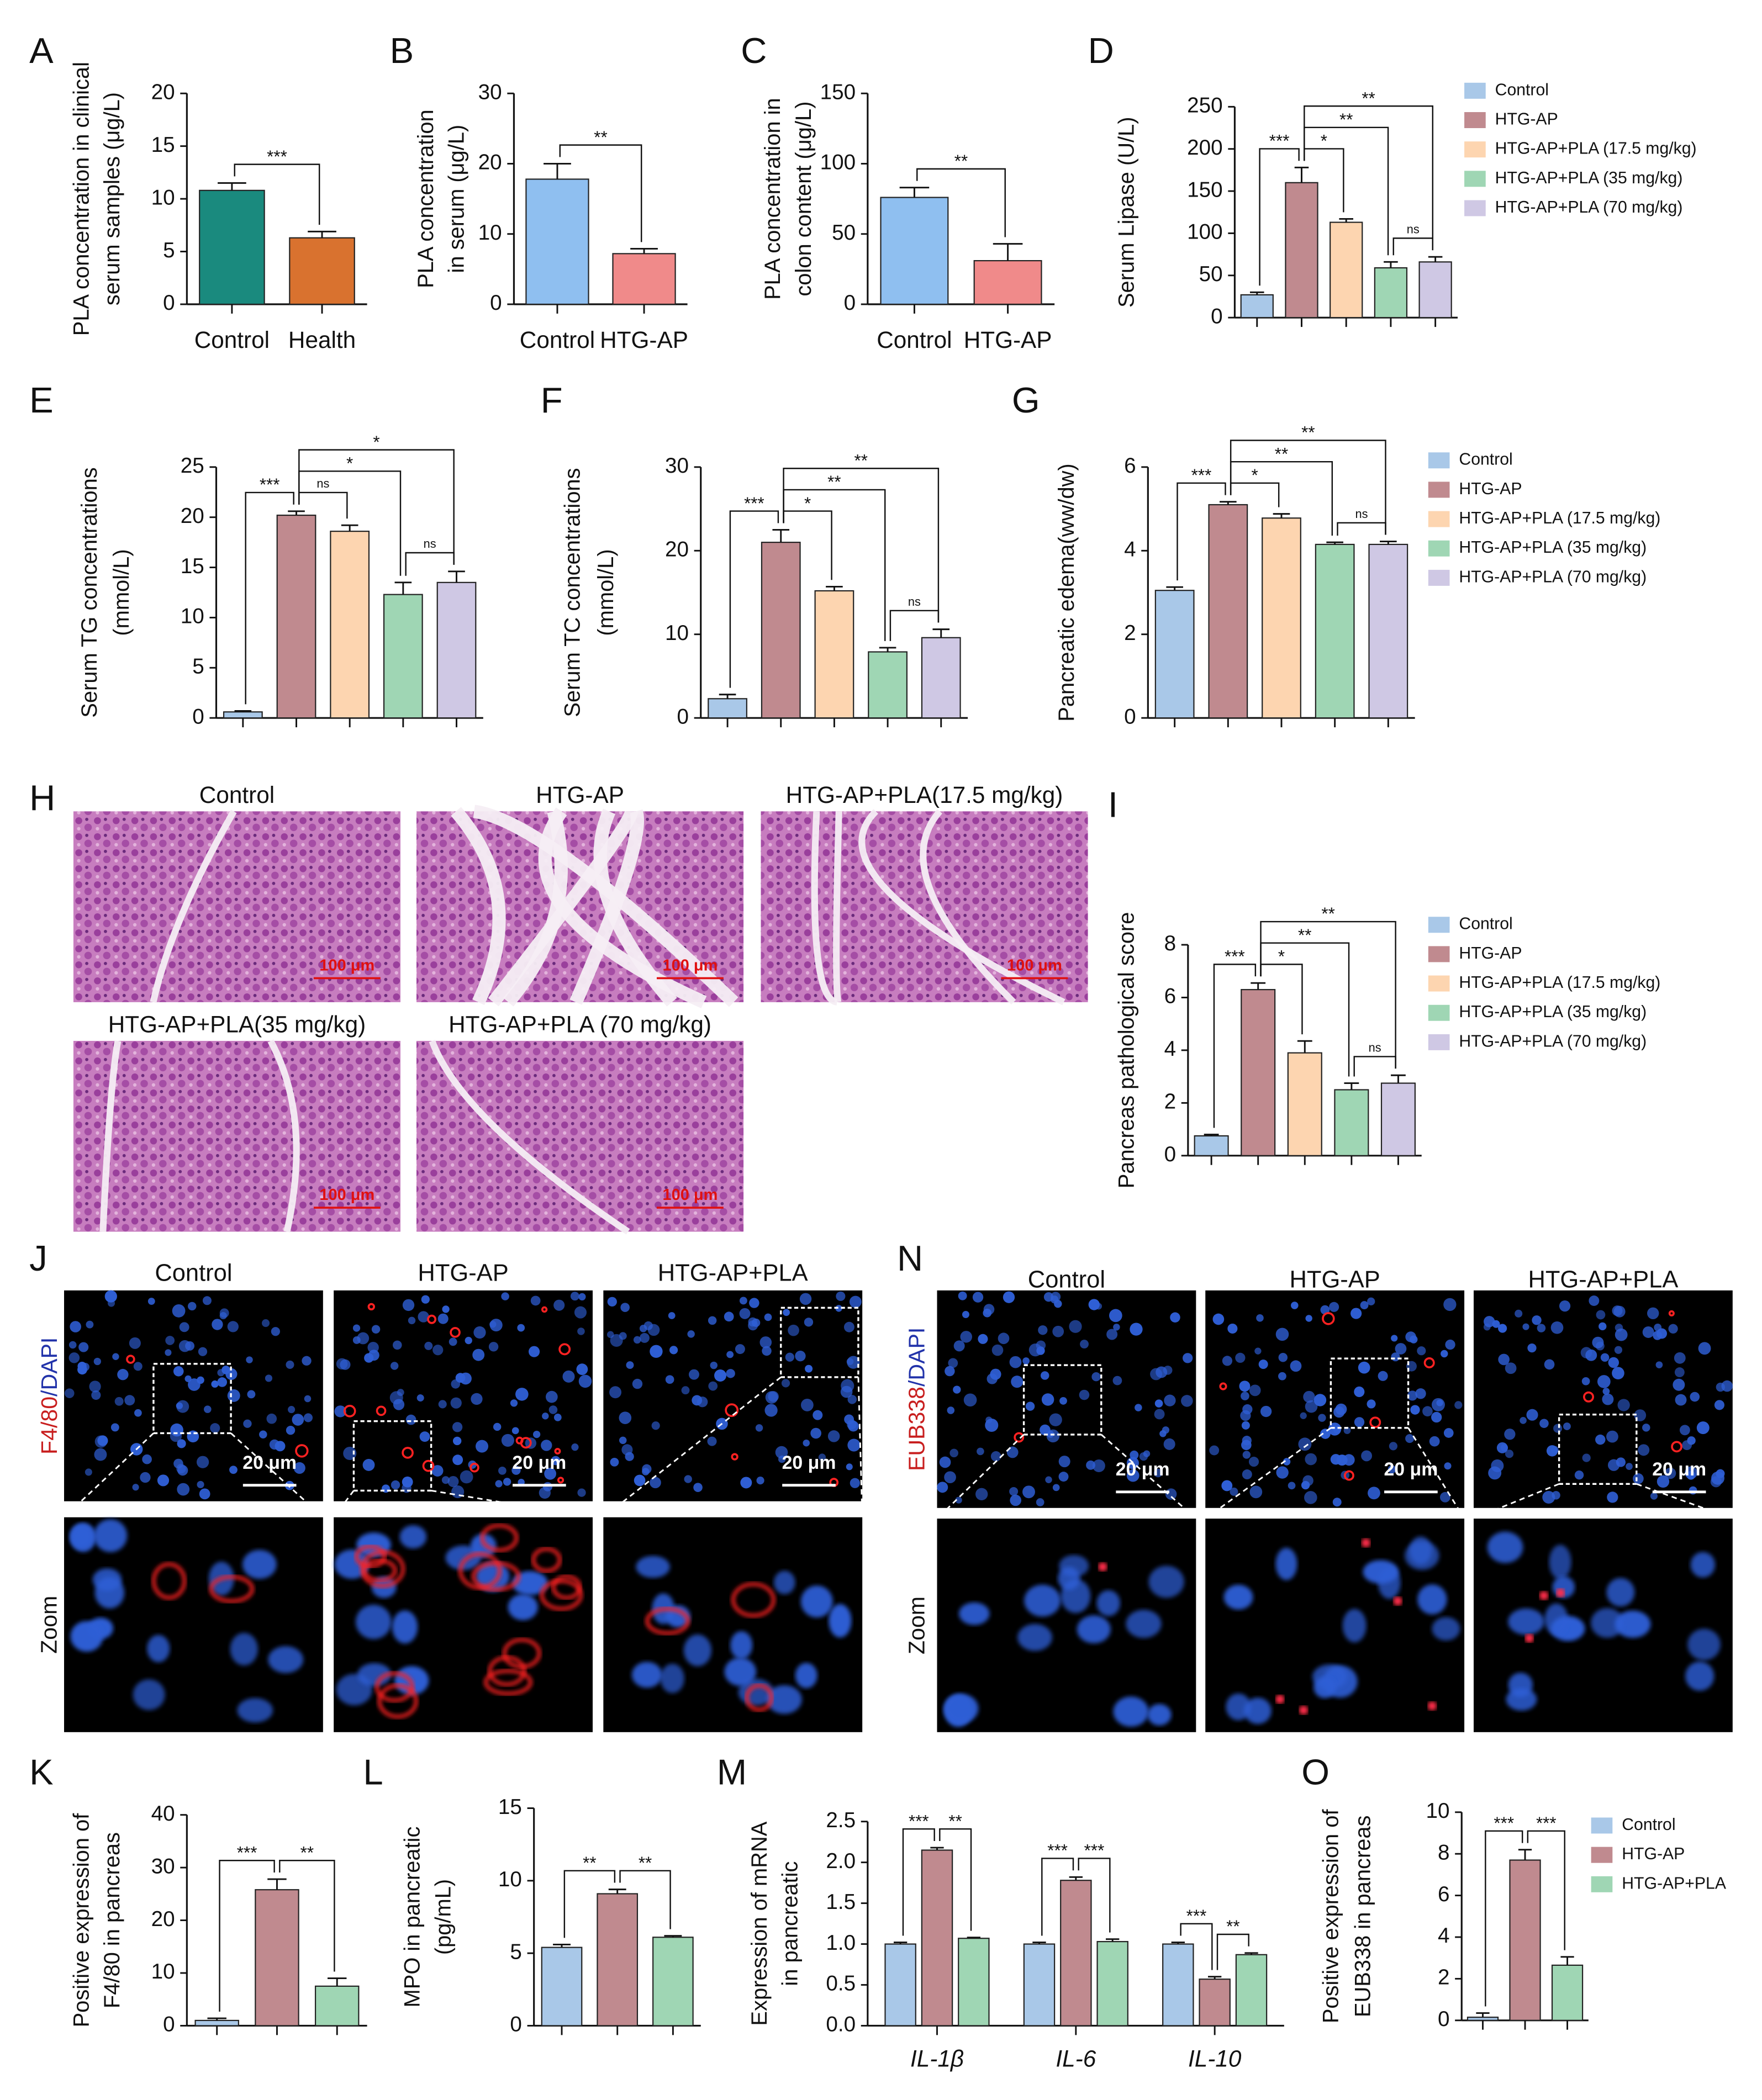 Image resolution: width=1762 pixels, height=2100 pixels. I want to click on x-tick-label: Control, so click(557, 340).